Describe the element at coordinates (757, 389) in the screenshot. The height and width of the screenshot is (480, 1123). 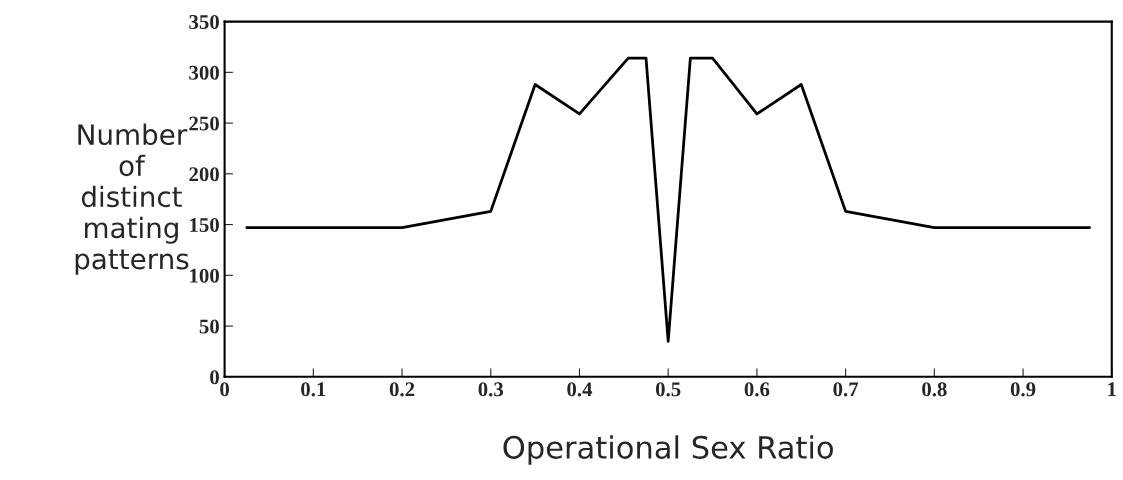
I see `x-tick-label: 0.6` at that location.